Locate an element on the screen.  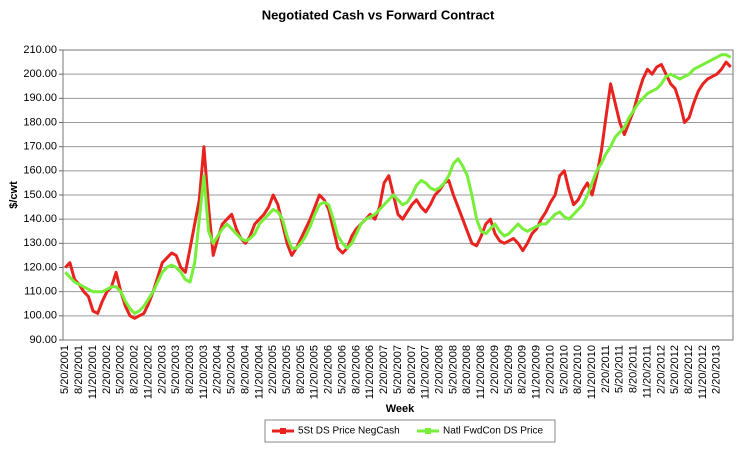
x-tick-label: 2/20/2013 is located at coordinates (717, 369).